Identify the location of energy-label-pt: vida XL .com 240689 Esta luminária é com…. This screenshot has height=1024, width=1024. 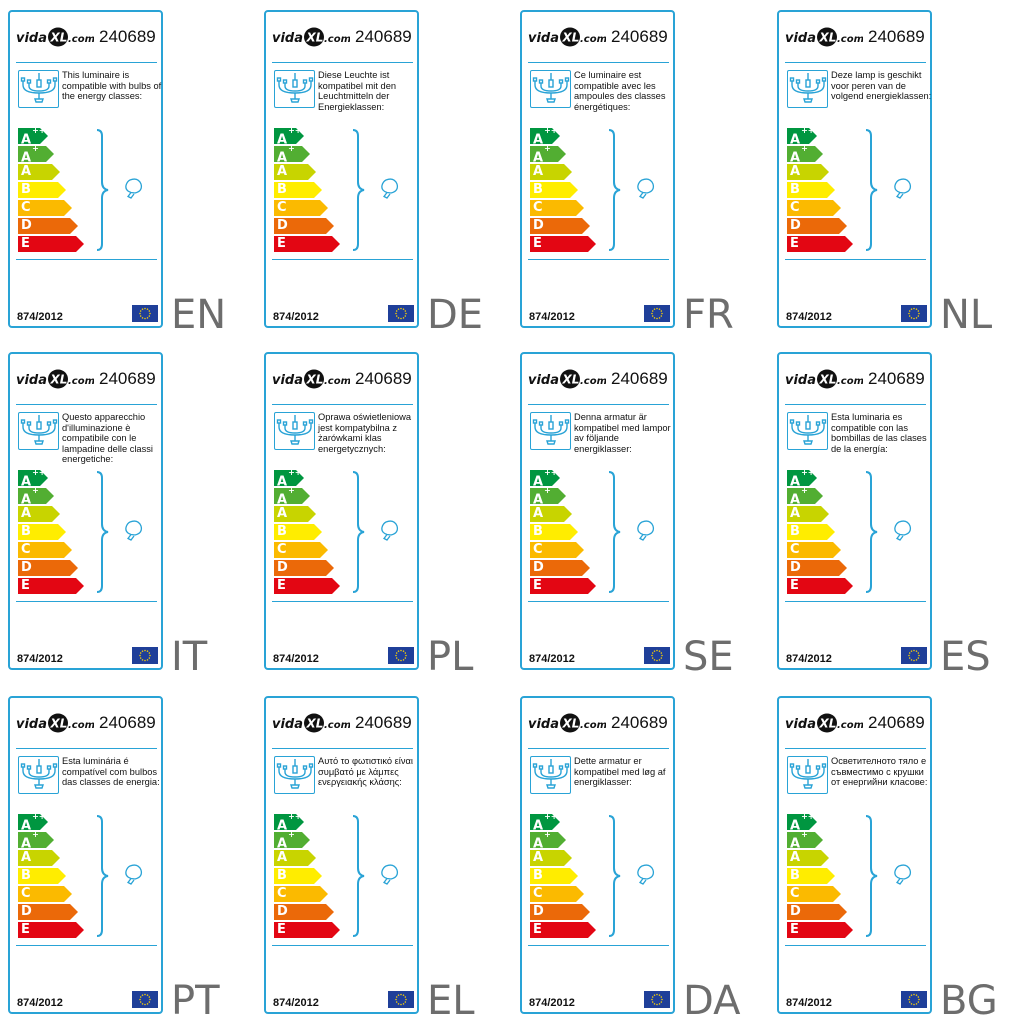
(85, 855).